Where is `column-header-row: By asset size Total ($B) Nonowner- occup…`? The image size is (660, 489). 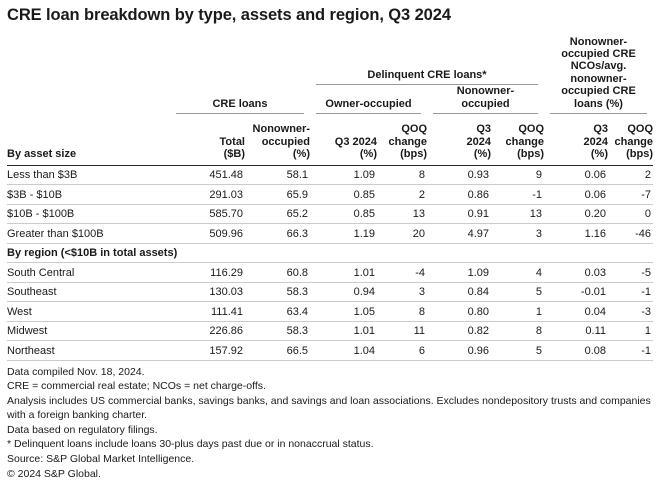 column-header-row: By asset size Total ($B) Nonowner- occup… is located at coordinates (330, 140).